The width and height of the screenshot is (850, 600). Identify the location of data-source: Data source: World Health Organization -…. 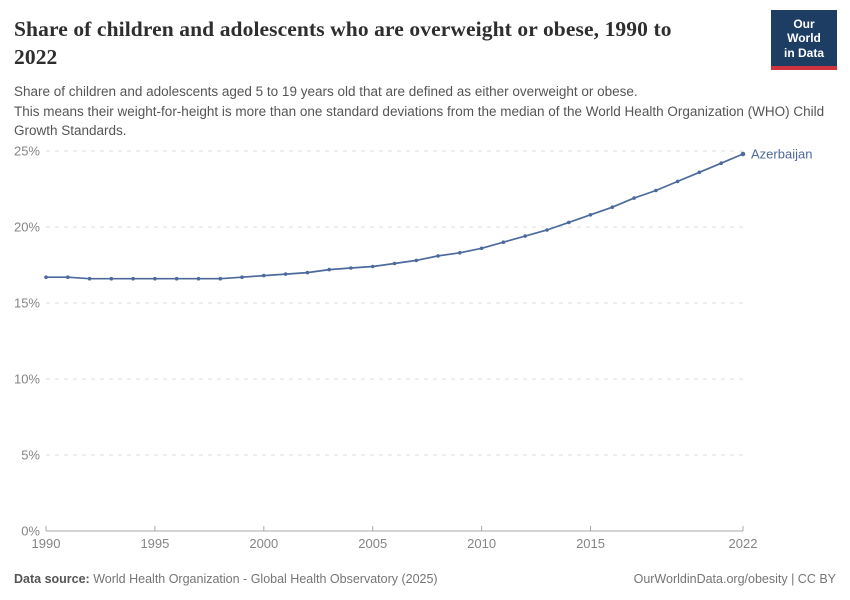
(226, 579).